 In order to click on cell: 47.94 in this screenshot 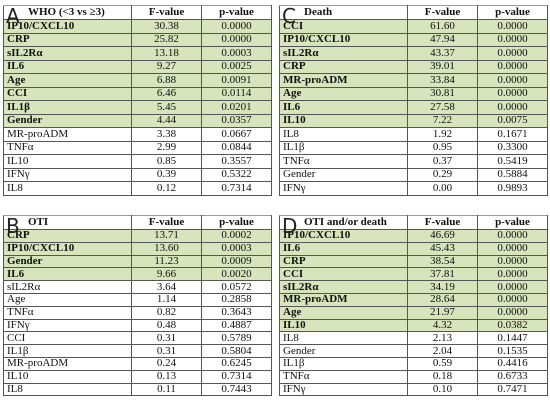, I will do `click(442, 39)`.